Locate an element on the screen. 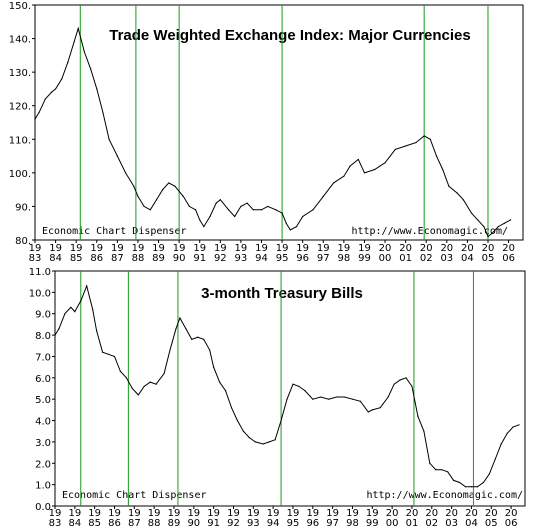 This screenshot has width=536, height=529. y-tick-label: 3.0 is located at coordinates (43, 443).